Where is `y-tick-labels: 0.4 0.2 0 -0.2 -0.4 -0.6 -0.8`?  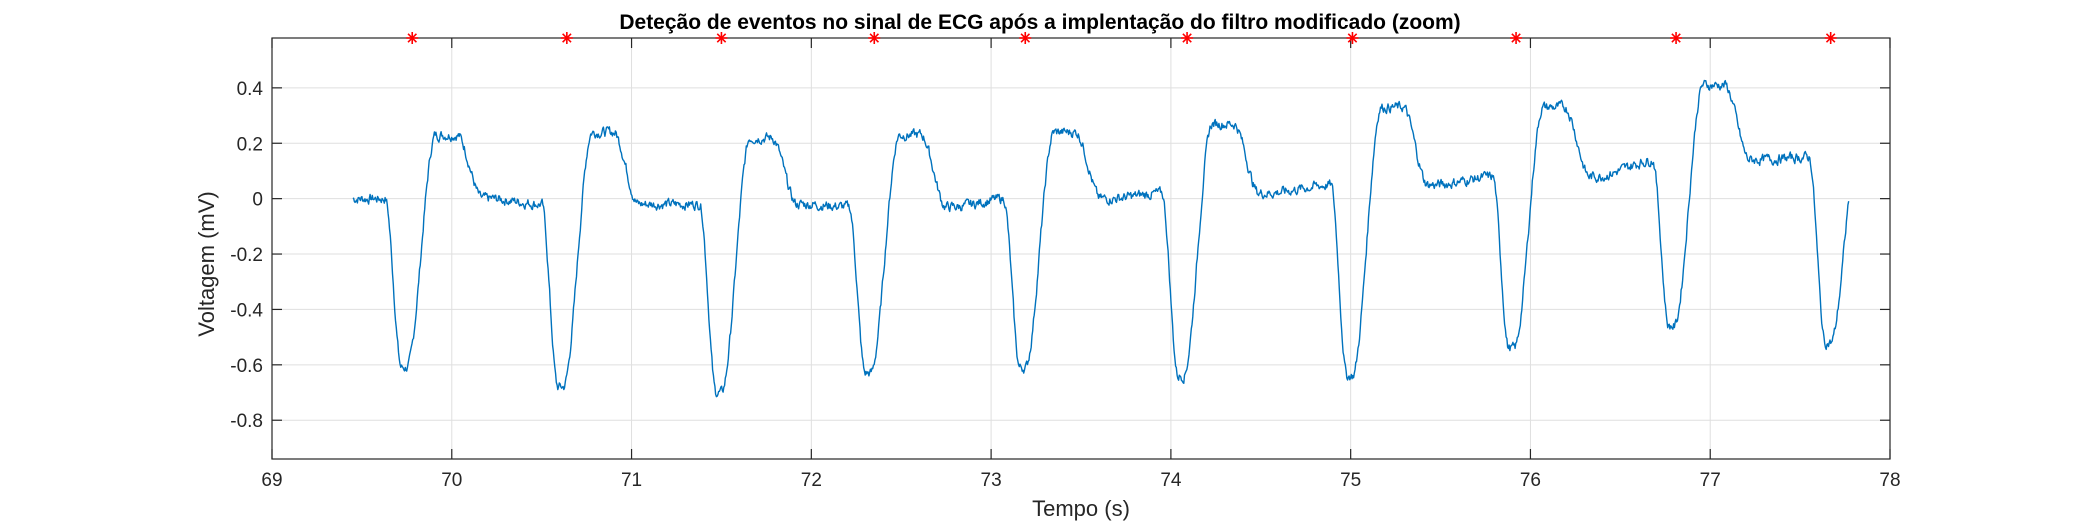
y-tick-labels: 0.4 0.2 0 -0.2 -0.4 -0.6 -0.8 is located at coordinates (246, 255).